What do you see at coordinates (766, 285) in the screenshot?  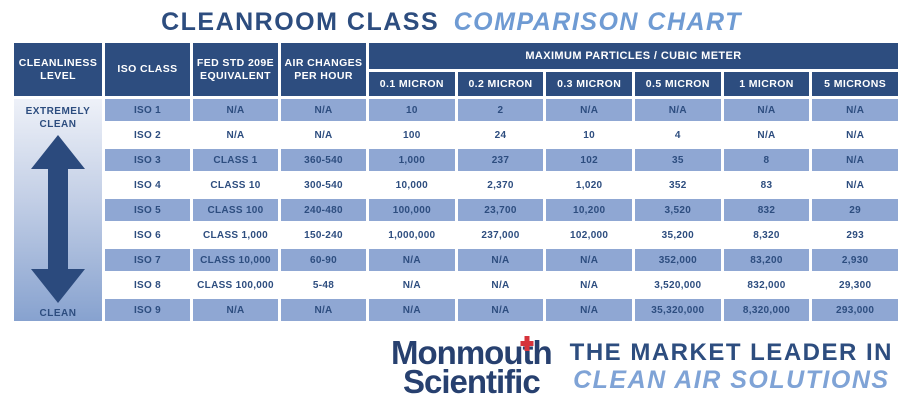 I see `particle-cell-1-micron: 832,000` at bounding box center [766, 285].